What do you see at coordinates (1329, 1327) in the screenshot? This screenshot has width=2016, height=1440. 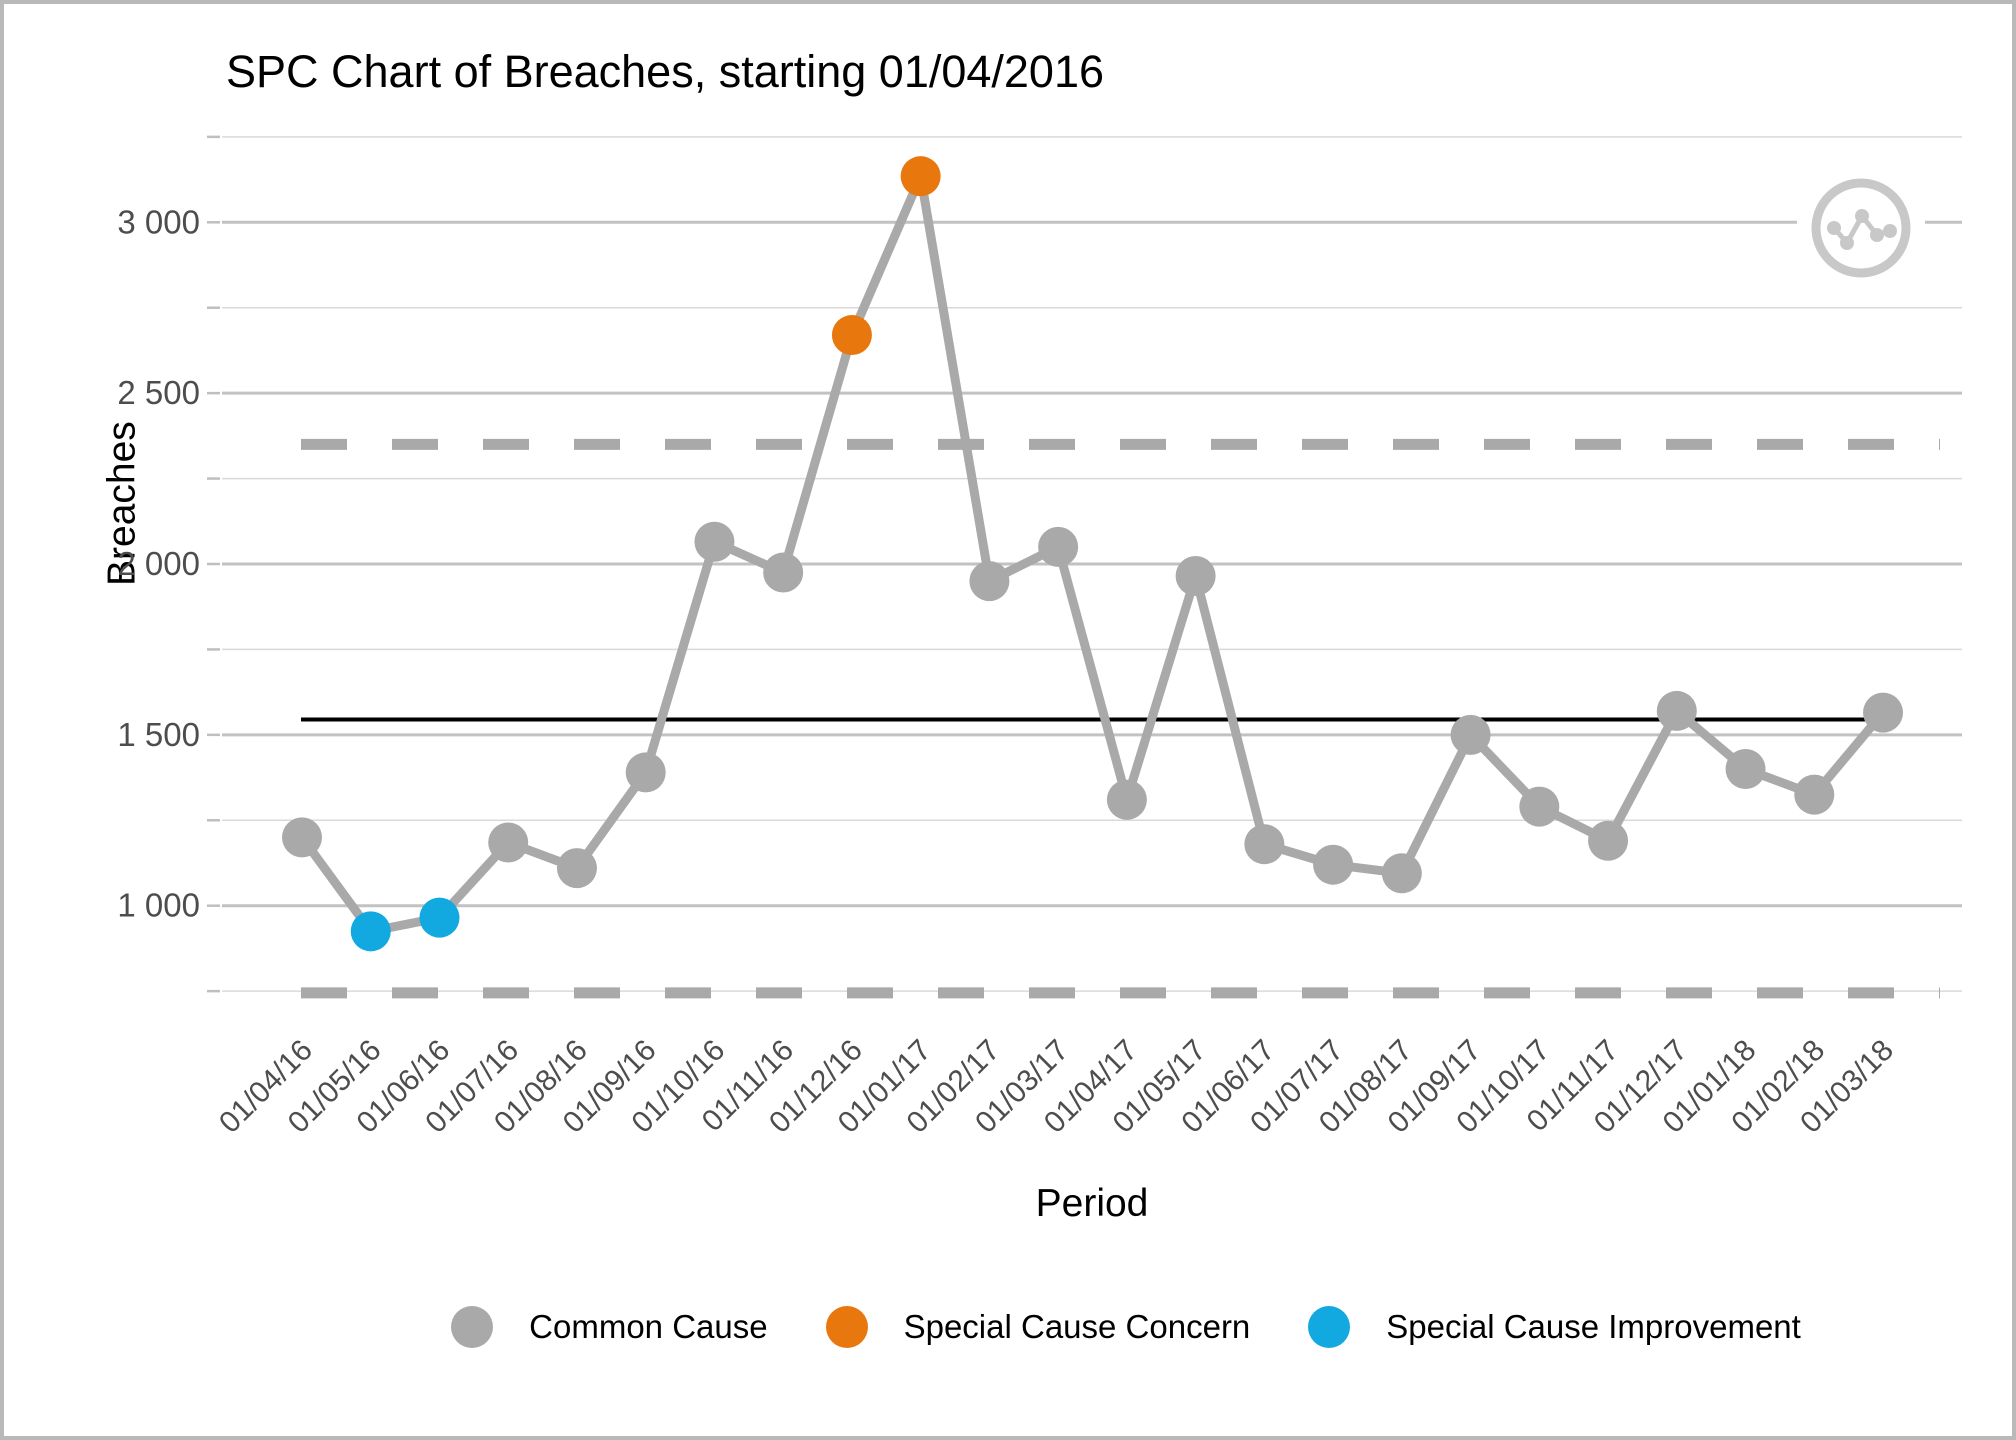 I see `special-cause-improvement-dot-icon` at bounding box center [1329, 1327].